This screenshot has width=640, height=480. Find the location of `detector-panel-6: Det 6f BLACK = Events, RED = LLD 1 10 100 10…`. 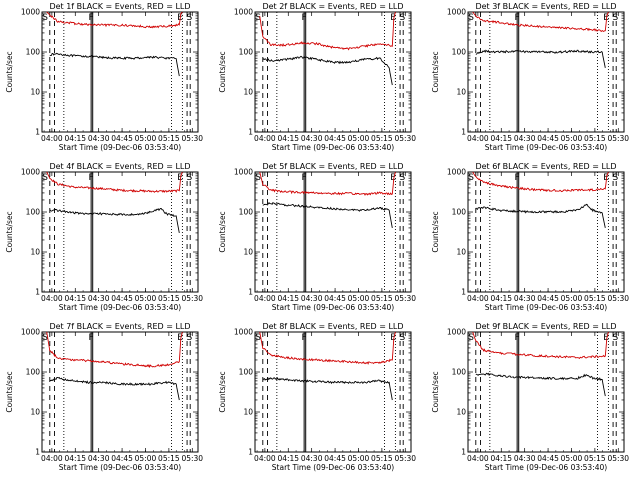

detector-panel-6: Det 6f BLACK = Events, RED = LLD 1 10 100 10… is located at coordinates (530, 237).